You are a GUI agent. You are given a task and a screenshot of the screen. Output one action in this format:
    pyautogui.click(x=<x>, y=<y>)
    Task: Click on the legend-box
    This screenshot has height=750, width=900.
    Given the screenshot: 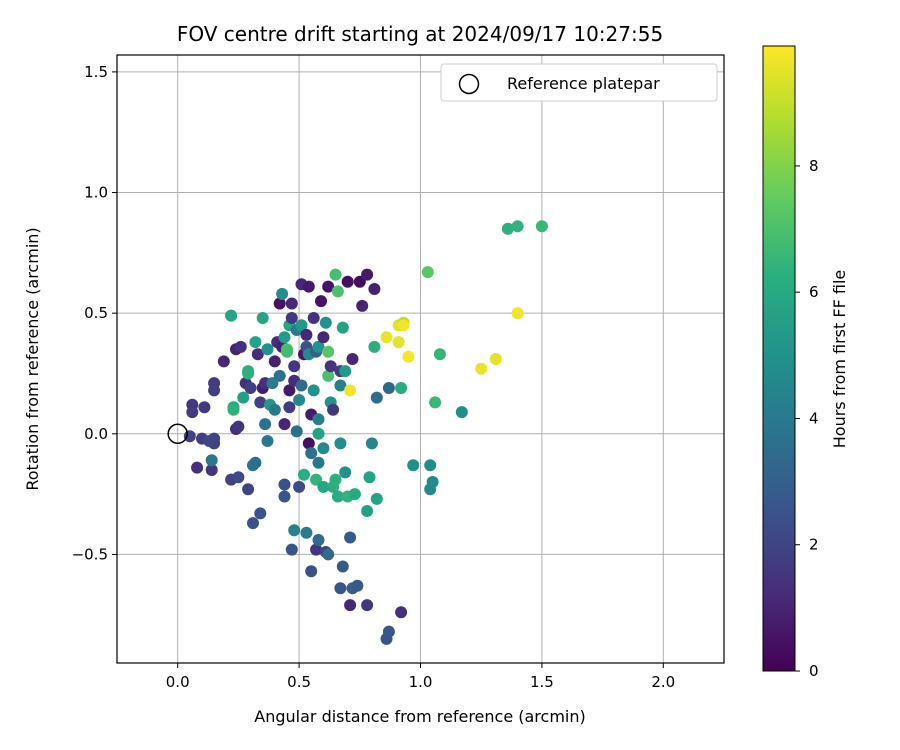 What is the action you would take?
    pyautogui.click(x=579, y=82)
    